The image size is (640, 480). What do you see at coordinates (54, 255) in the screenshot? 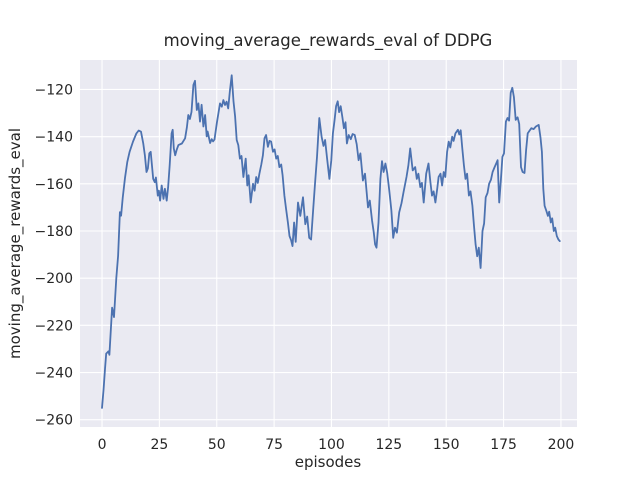
I see `y-tick-labels: −120 −140 −160 −180 −200 −220 −240 −260` at bounding box center [54, 255].